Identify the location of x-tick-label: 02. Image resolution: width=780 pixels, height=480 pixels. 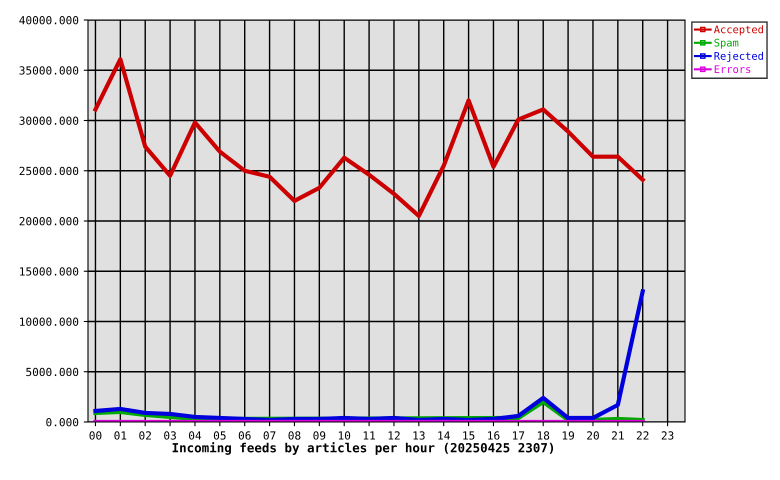
(145, 435).